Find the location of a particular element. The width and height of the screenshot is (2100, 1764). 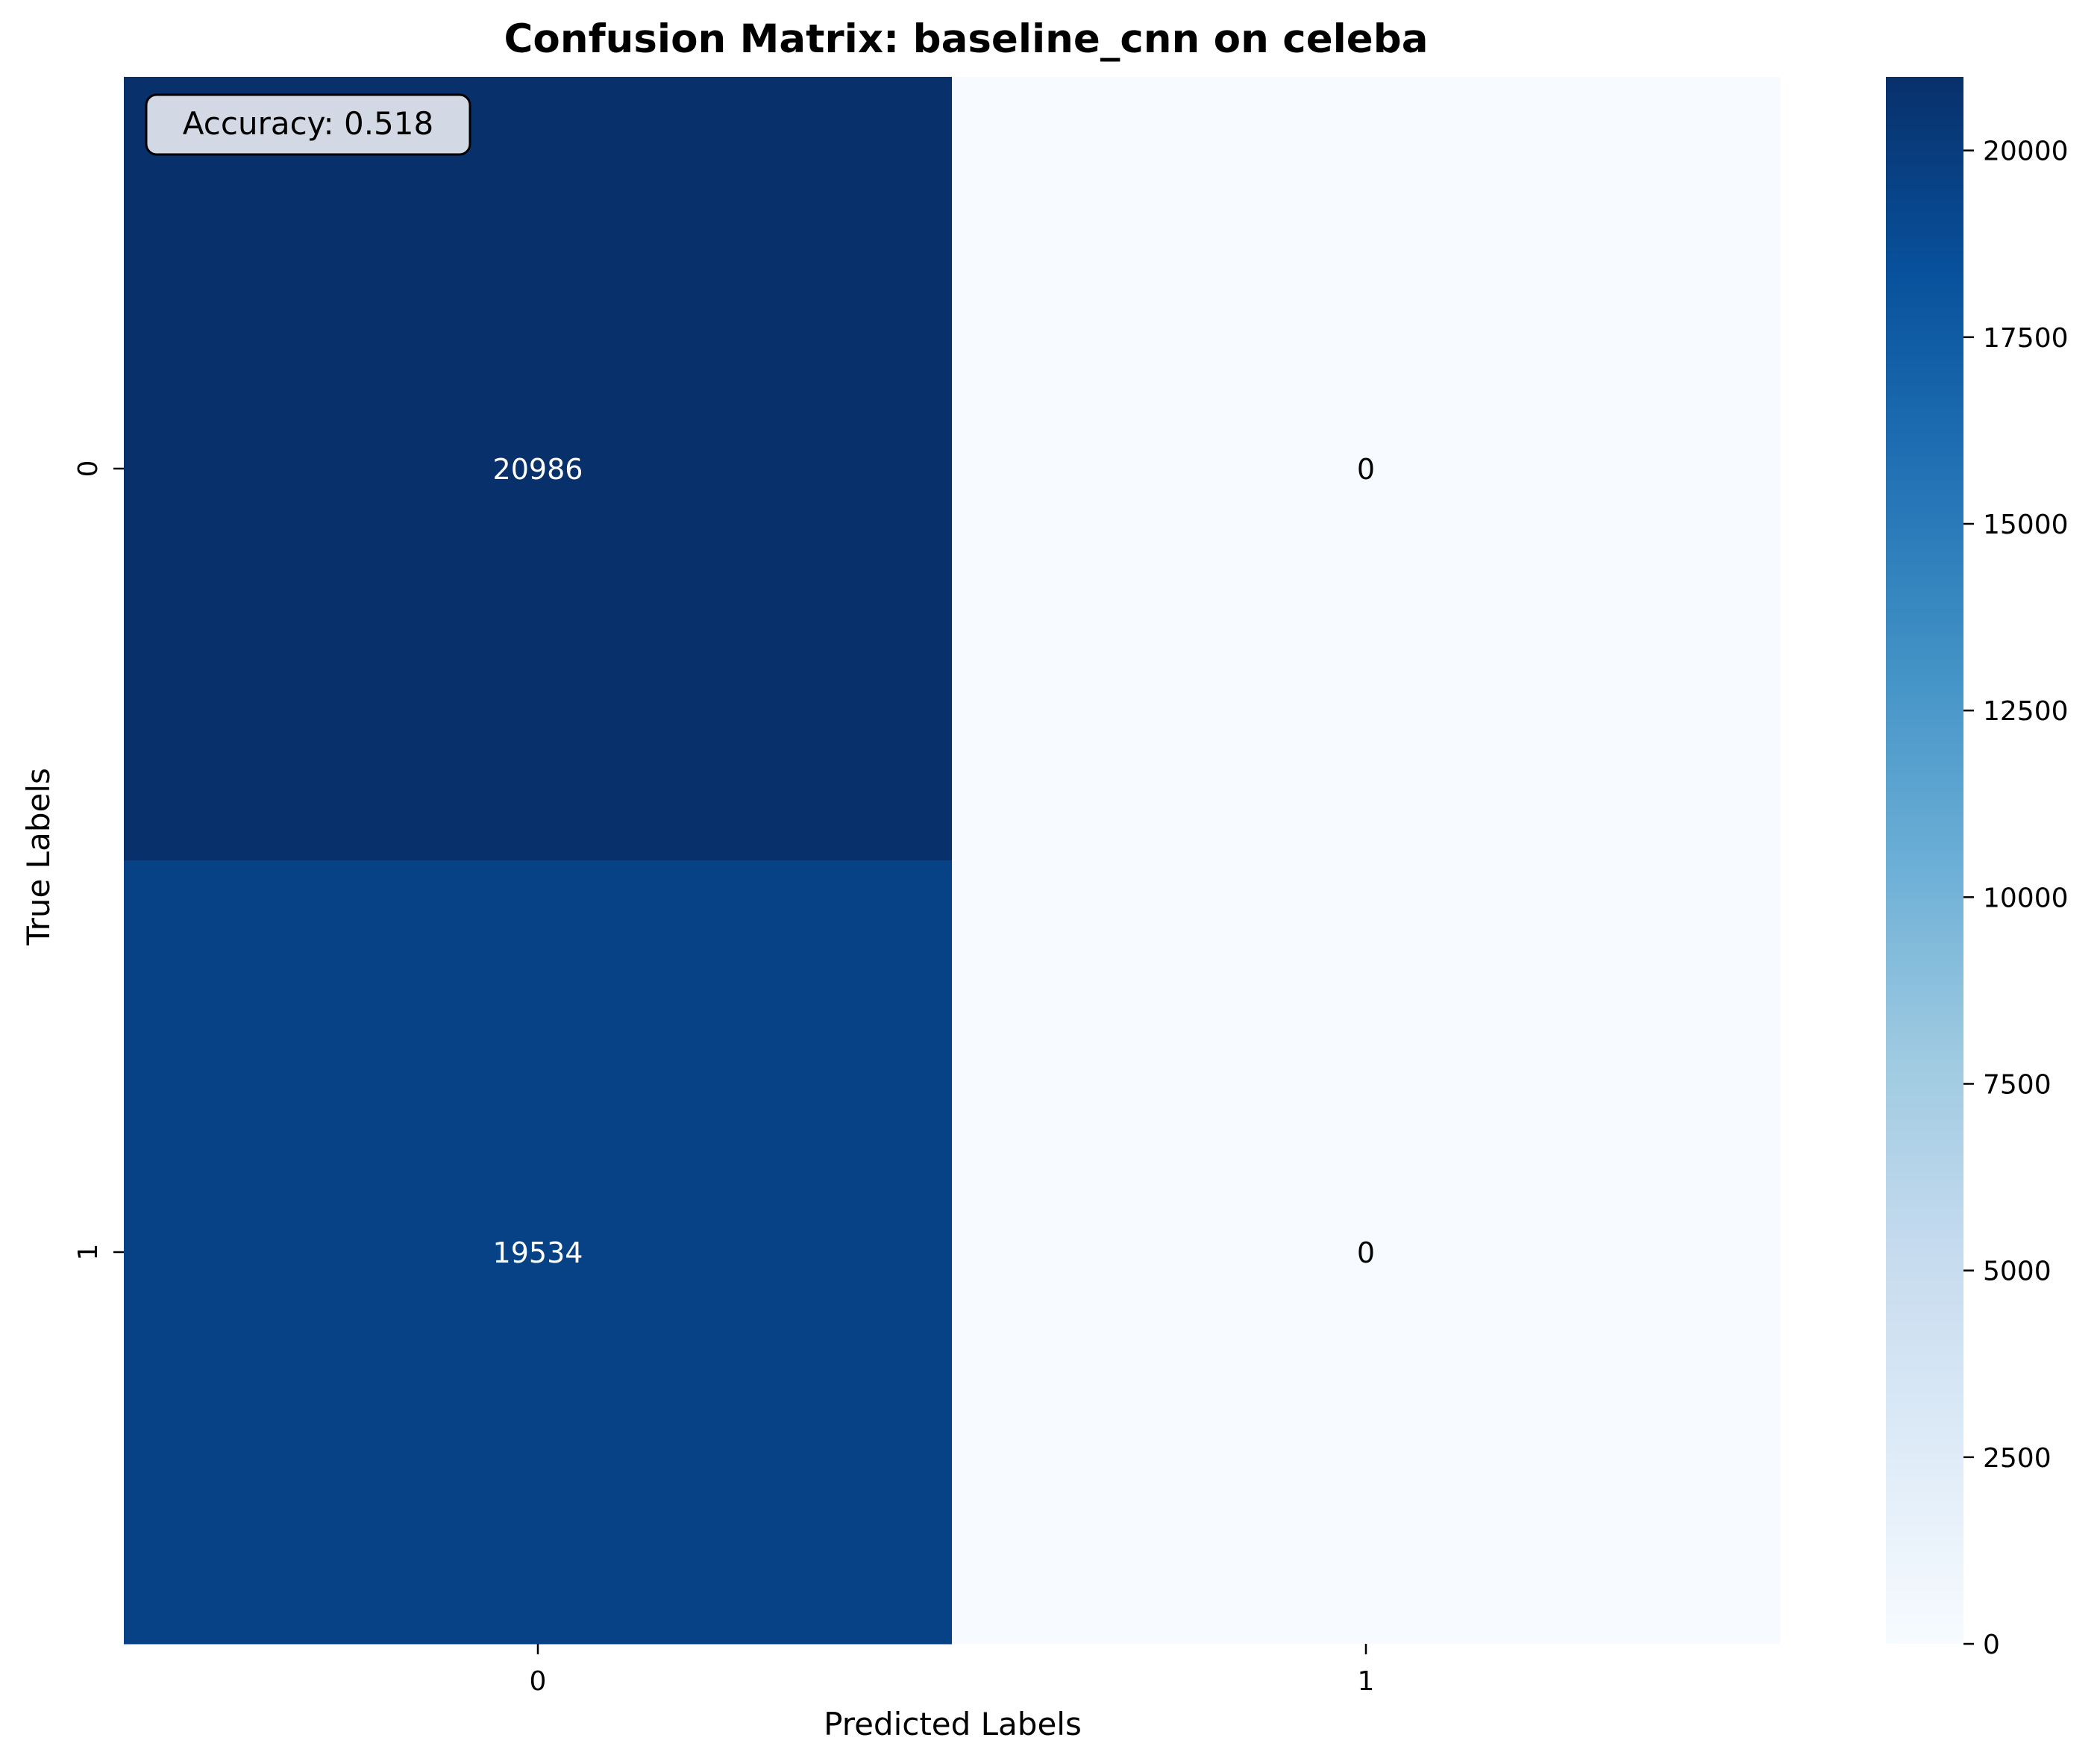

accuracy-annotation-box is located at coordinates (308, 124).